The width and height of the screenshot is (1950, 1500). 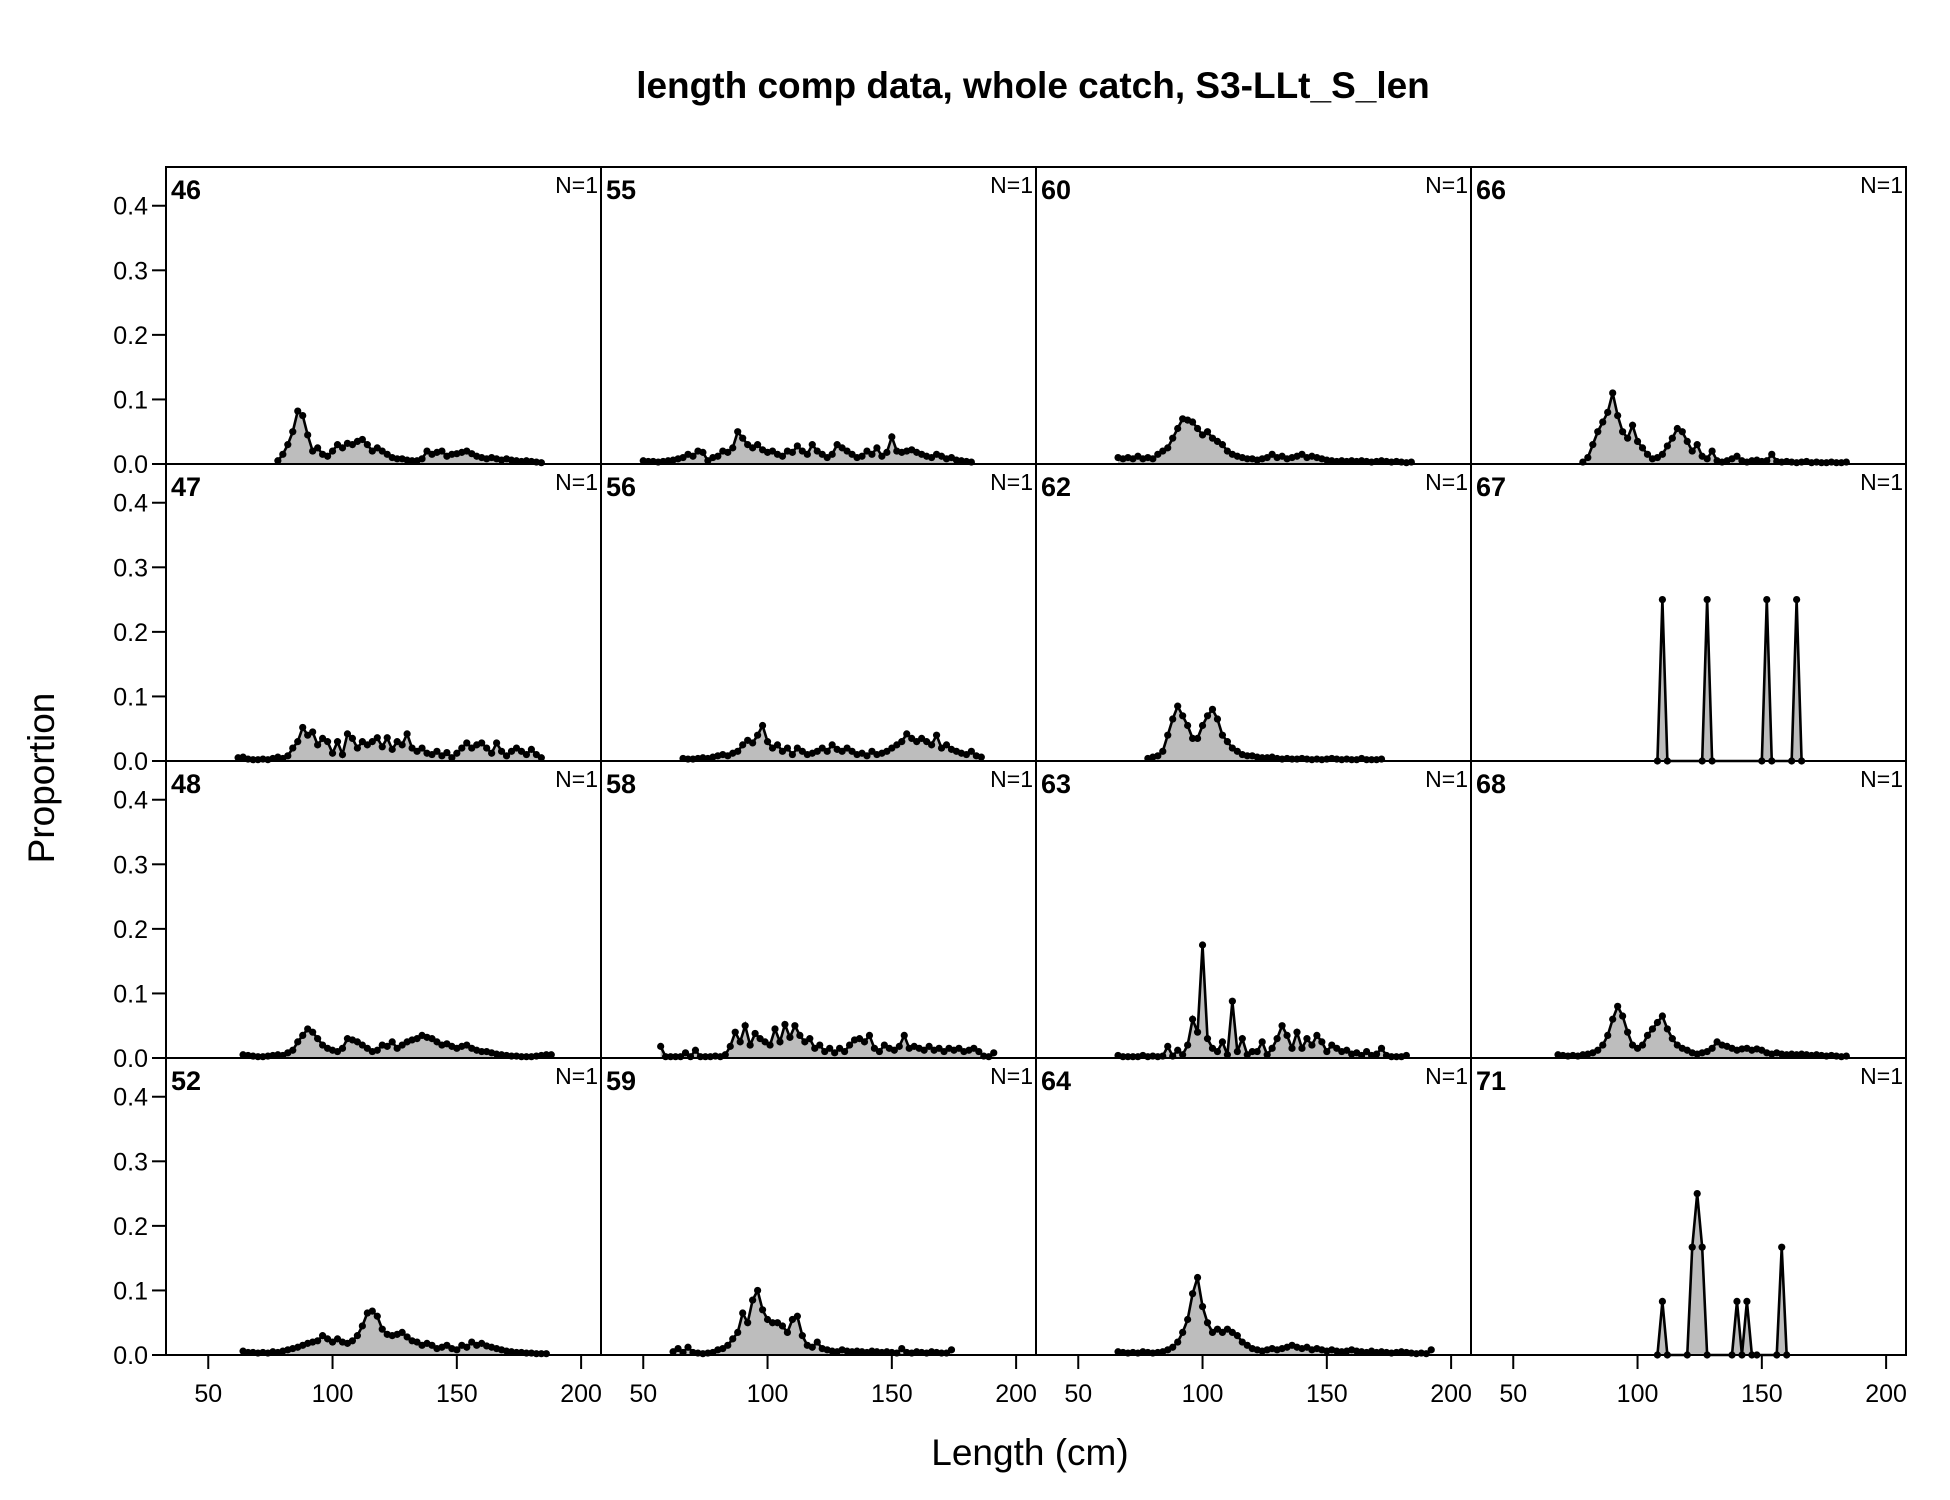 I want to click on panel-label: 46, so click(x=186, y=190).